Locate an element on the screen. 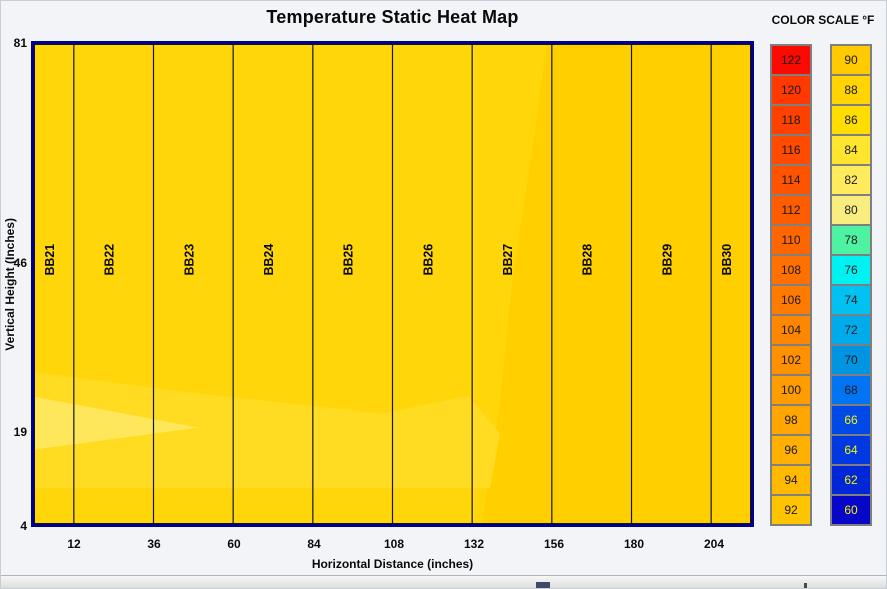  color-scale-cell: 110 is located at coordinates (791, 240).